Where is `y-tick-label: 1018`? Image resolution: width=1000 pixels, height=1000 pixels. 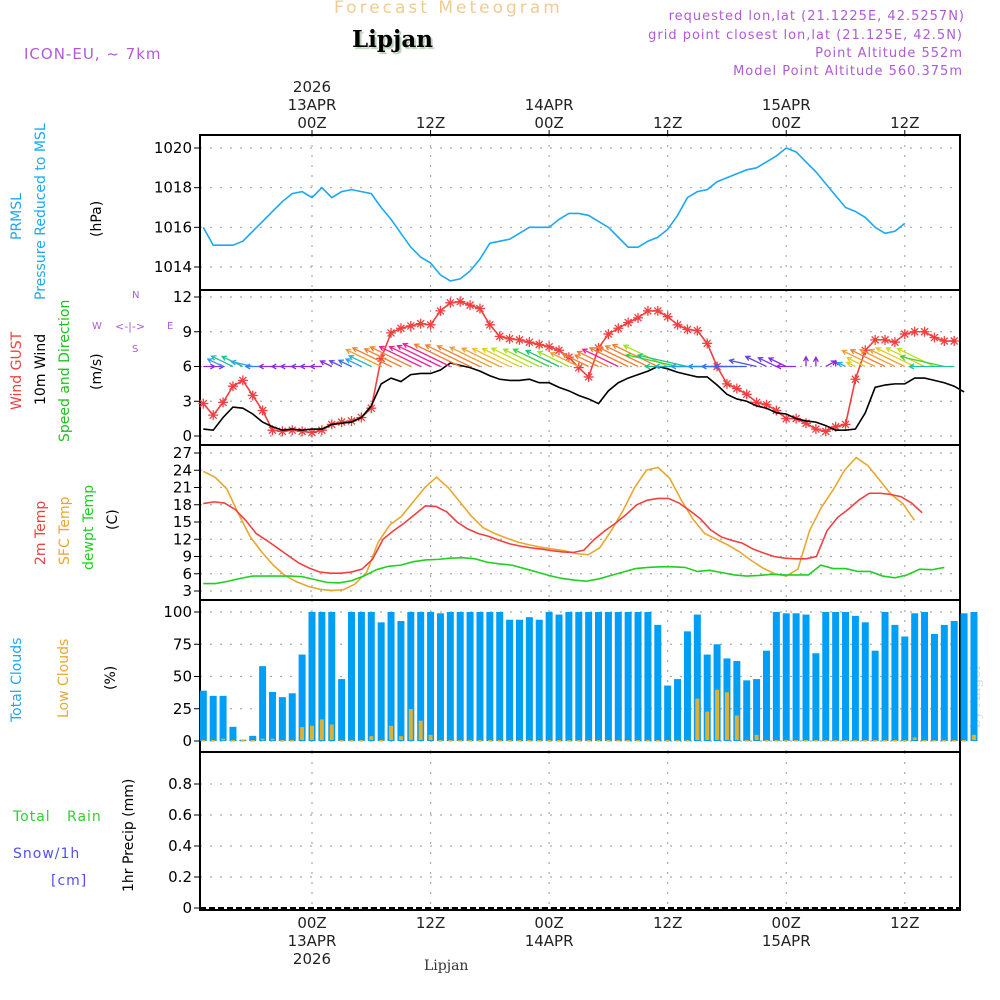
y-tick-label: 1018 is located at coordinates (173, 188).